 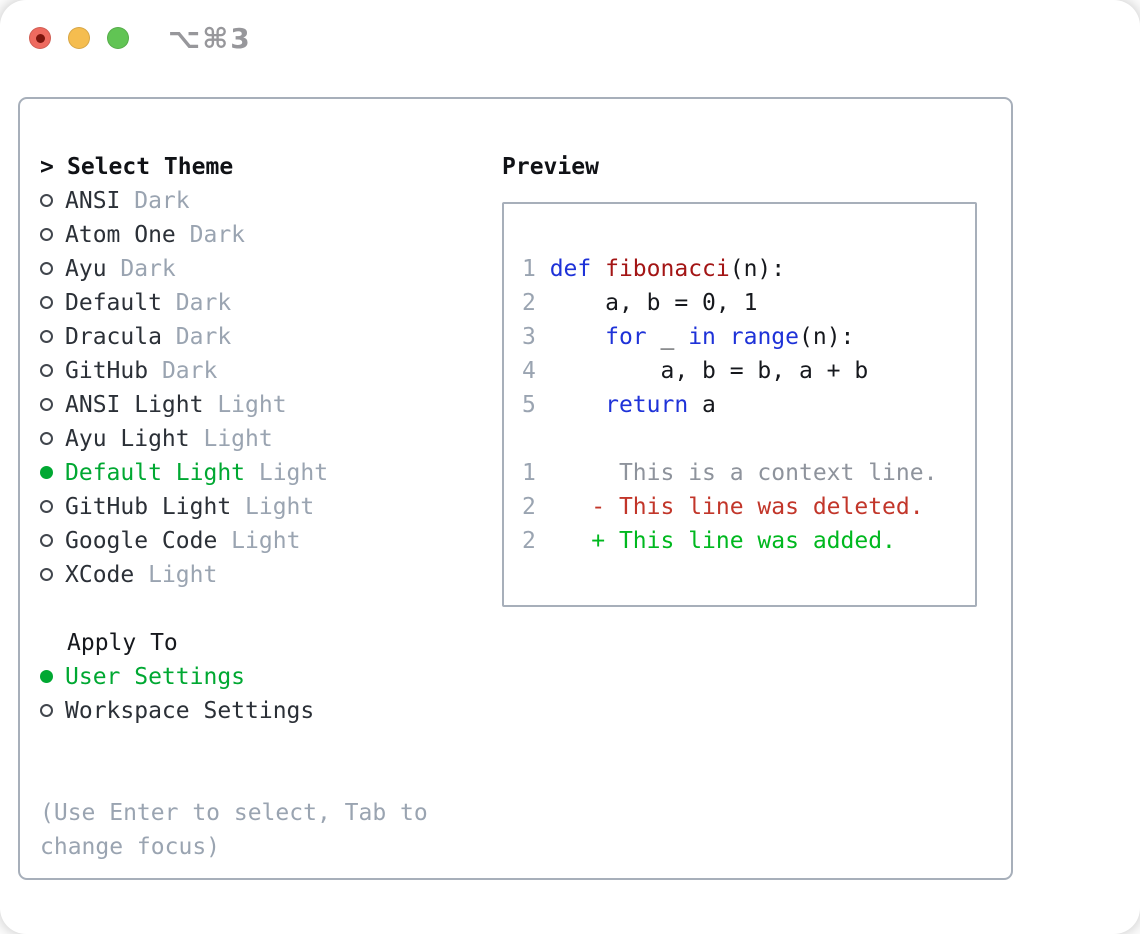 I want to click on code-segment: This line was deleted., so click(x=771, y=507).